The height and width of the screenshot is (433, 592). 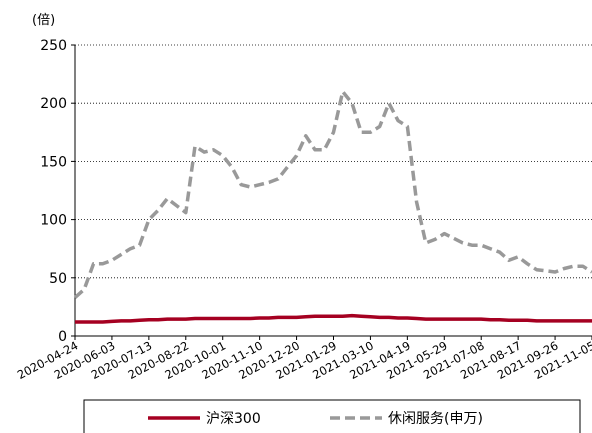 What do you see at coordinates (43, 20) in the screenshot?
I see `unit-label: (倍)` at bounding box center [43, 20].